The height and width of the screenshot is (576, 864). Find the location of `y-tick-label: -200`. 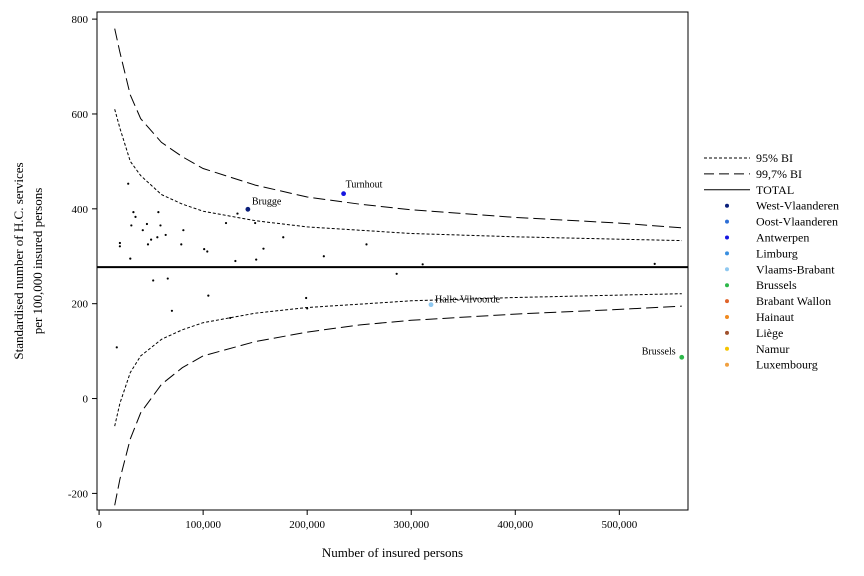

y-tick-label: -200 is located at coordinates (78, 494).